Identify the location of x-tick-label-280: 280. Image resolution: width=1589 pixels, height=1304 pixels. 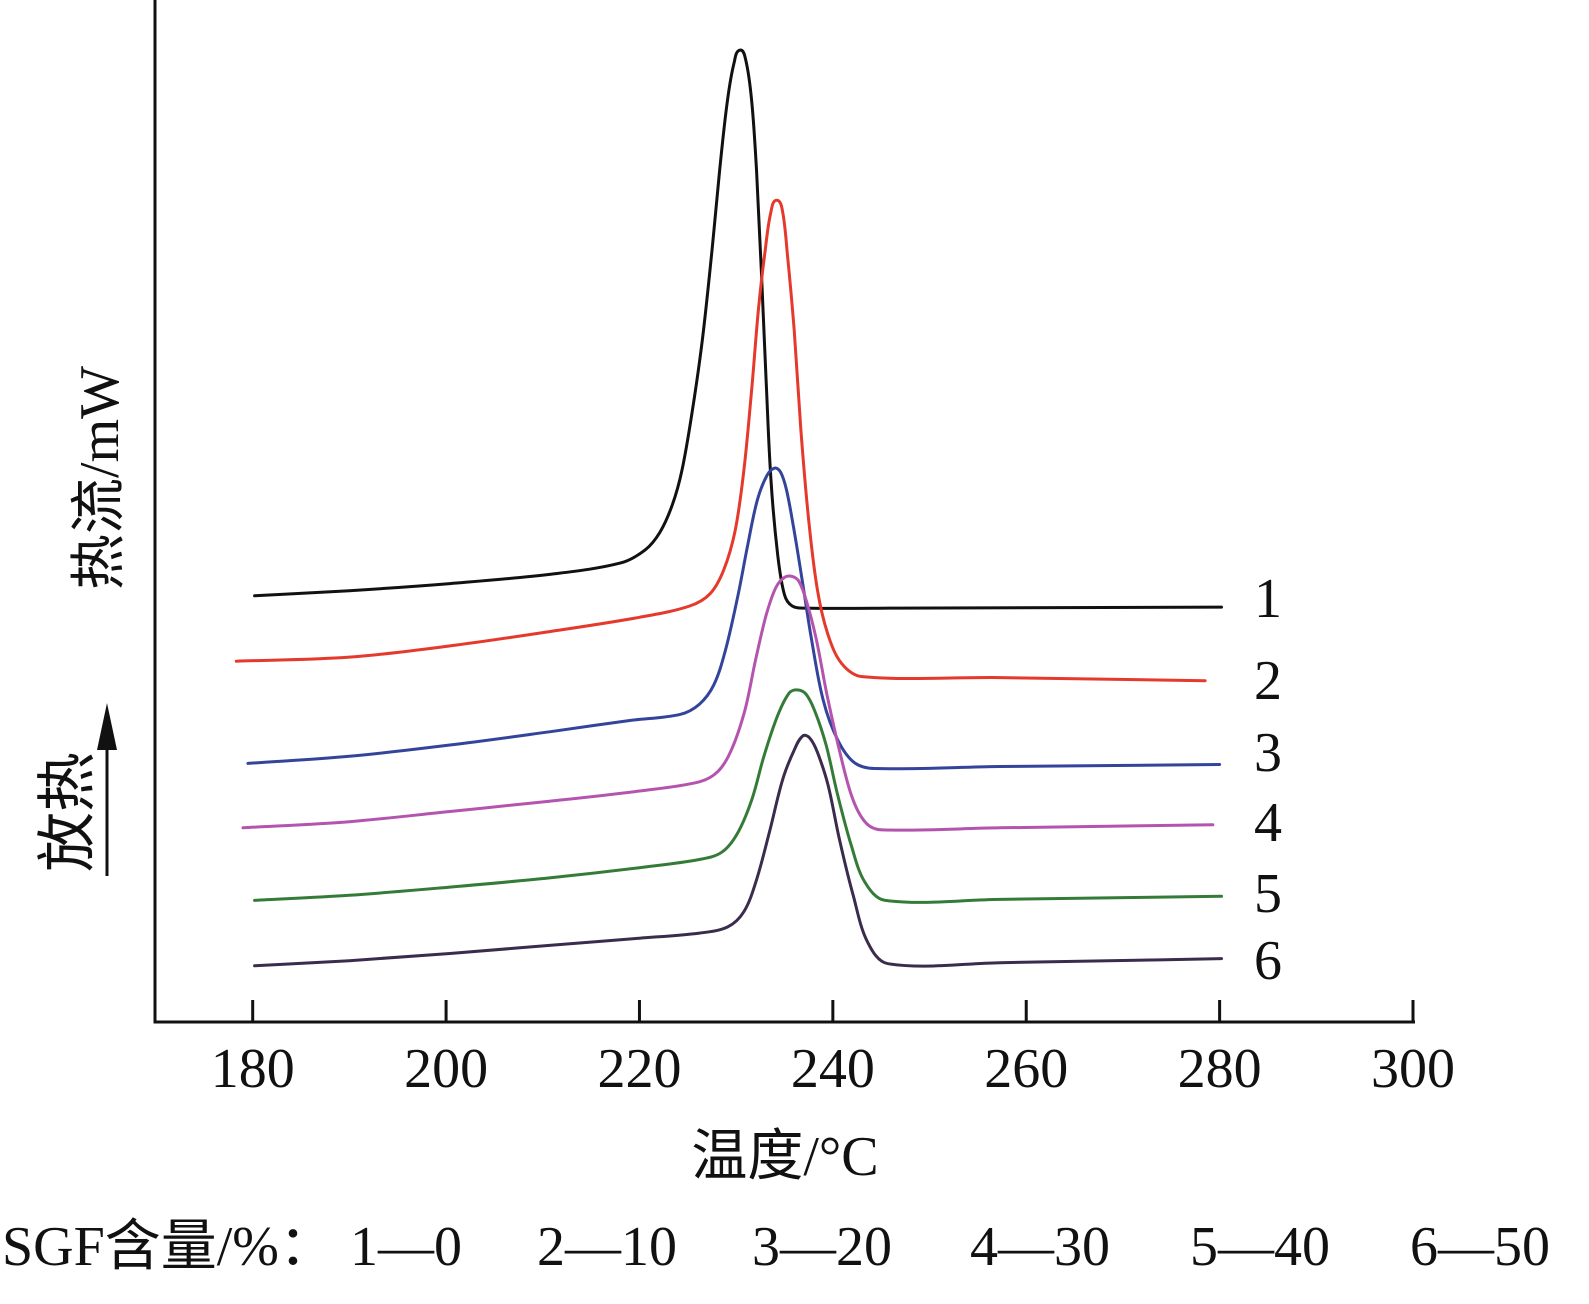
(1220, 1069).